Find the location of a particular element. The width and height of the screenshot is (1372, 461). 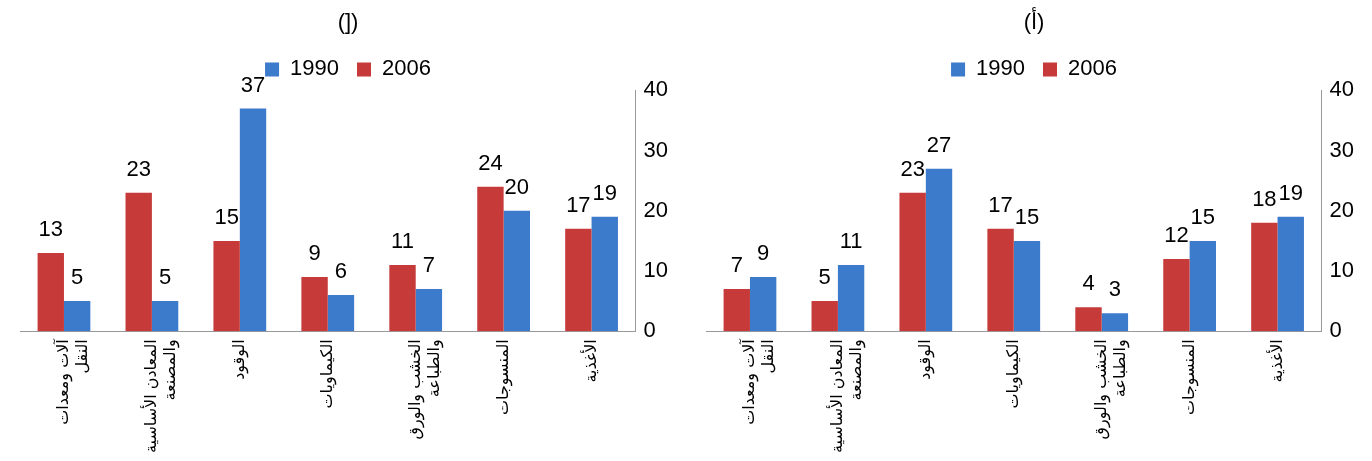

data-label: 12 is located at coordinates (1176, 235).